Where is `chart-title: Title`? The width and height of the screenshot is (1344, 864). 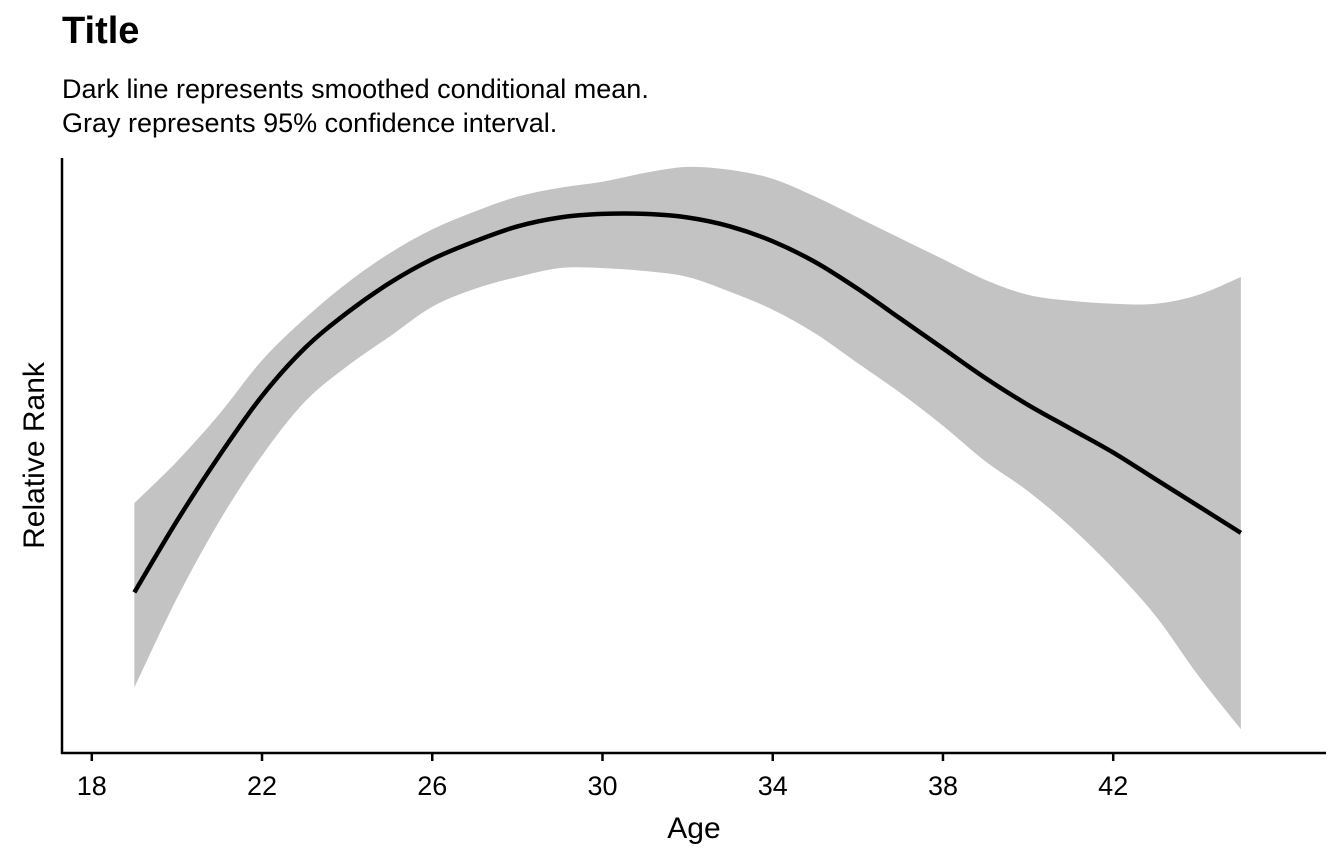
chart-title: Title is located at coordinates (101, 31).